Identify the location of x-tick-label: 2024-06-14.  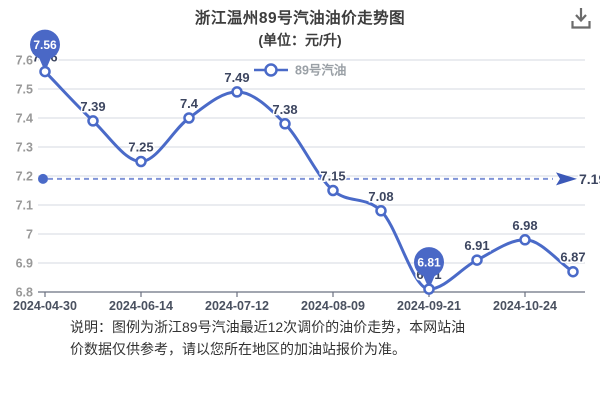
(141, 306).